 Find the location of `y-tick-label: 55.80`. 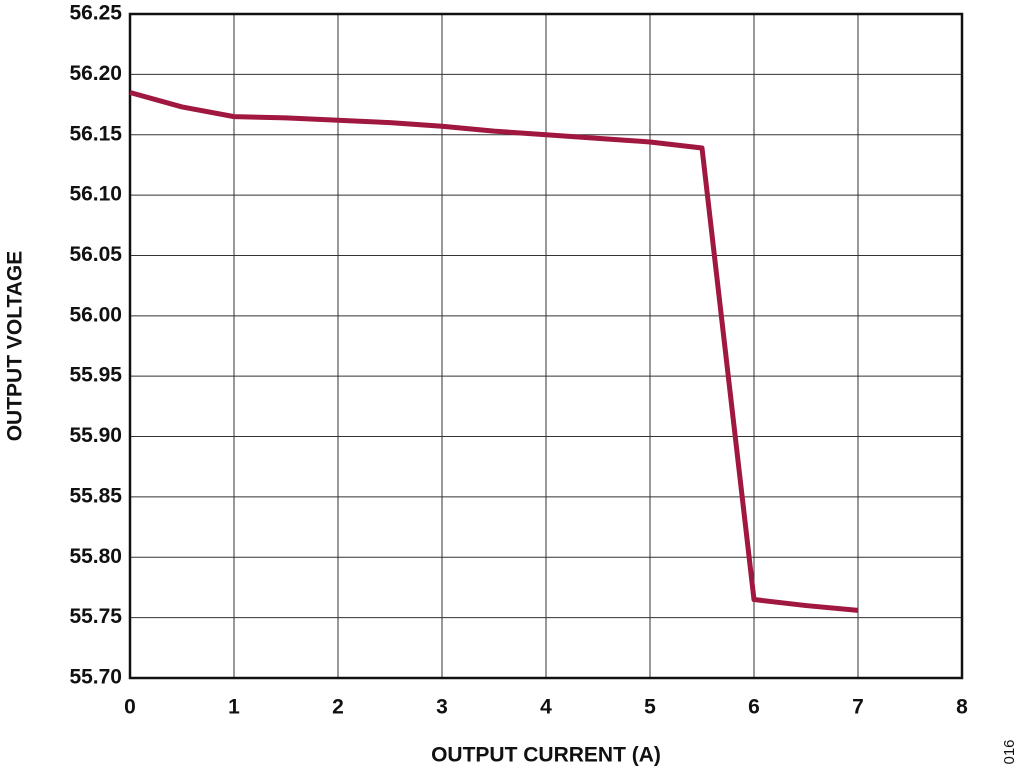

y-tick-label: 55.80 is located at coordinates (95, 556).